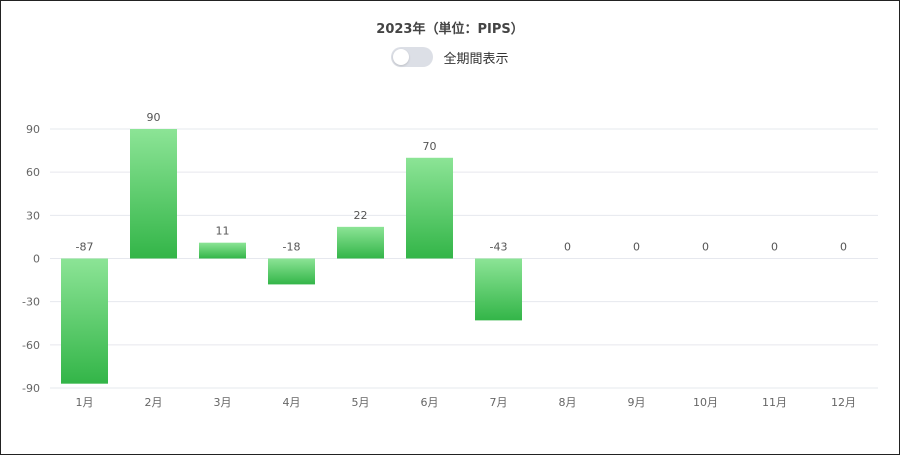 The width and height of the screenshot is (900, 455). What do you see at coordinates (223, 231) in the screenshot?
I see `bar-value-label: 11` at bounding box center [223, 231].